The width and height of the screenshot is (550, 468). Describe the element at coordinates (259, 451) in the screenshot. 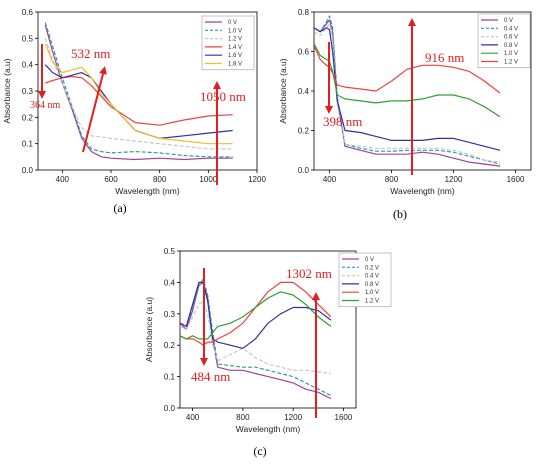

I see `panel-2-panel-label: (c)` at that location.